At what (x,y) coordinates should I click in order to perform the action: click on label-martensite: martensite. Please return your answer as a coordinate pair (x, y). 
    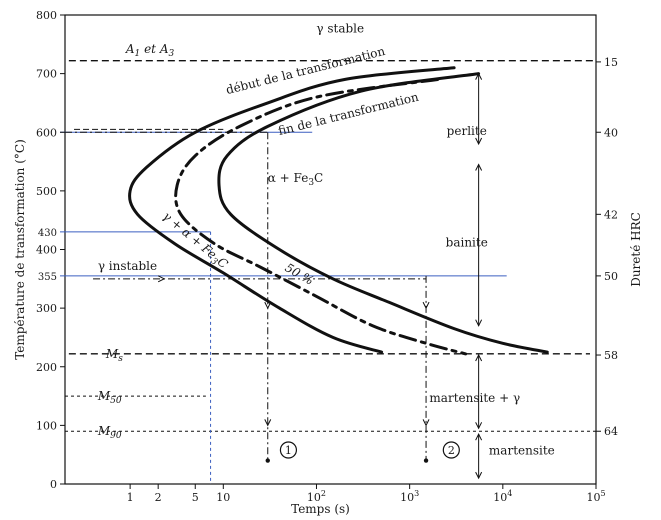
    Looking at the image, I should click on (522, 451).